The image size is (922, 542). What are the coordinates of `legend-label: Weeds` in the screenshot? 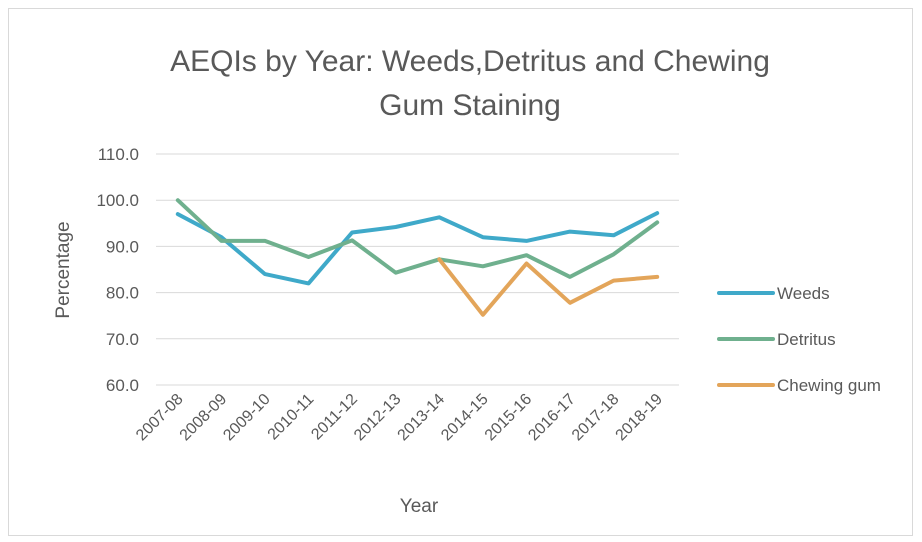 It's located at (803, 293).